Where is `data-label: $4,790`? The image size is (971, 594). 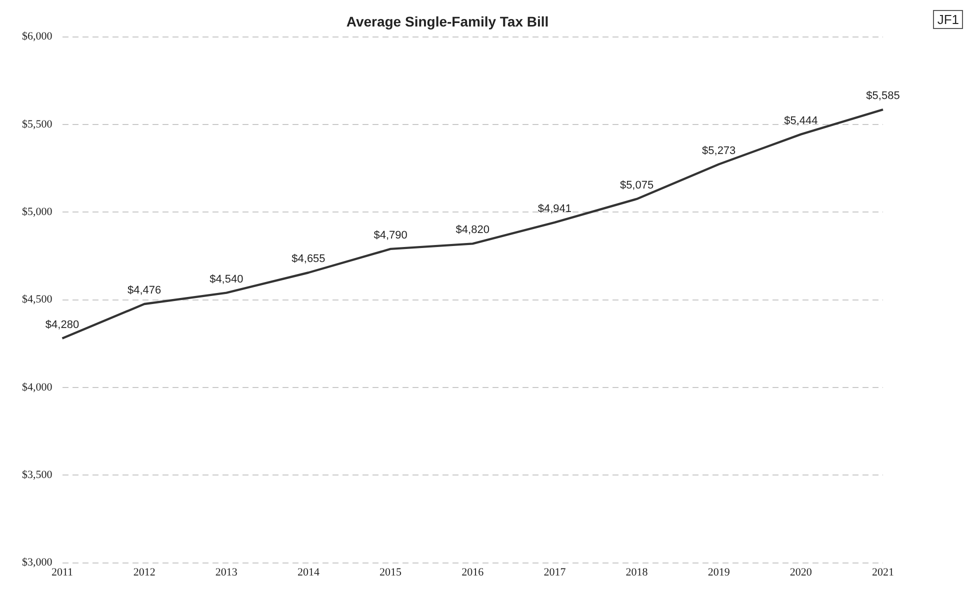 data-label: $4,790 is located at coordinates (391, 235).